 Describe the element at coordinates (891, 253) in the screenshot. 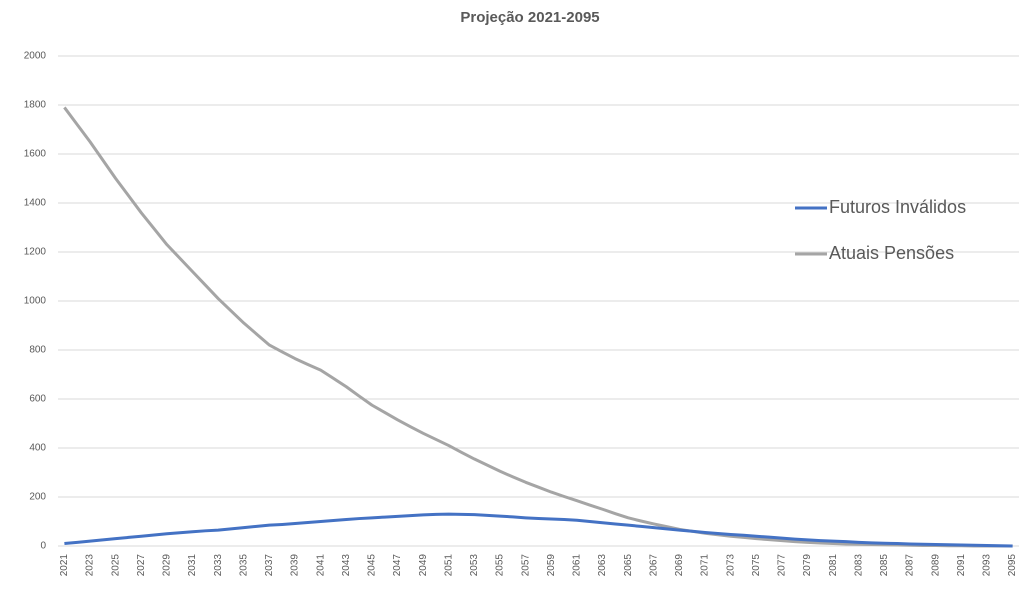

I see `legend-label: Atuais Pensões` at that location.